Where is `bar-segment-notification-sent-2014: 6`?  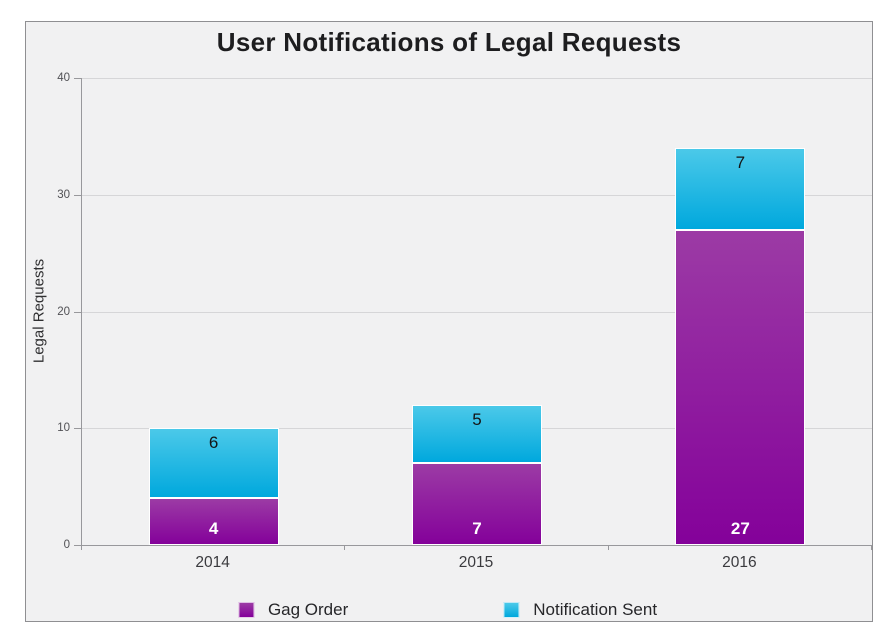
bar-segment-notification-sent-2014: 6 is located at coordinates (213, 463).